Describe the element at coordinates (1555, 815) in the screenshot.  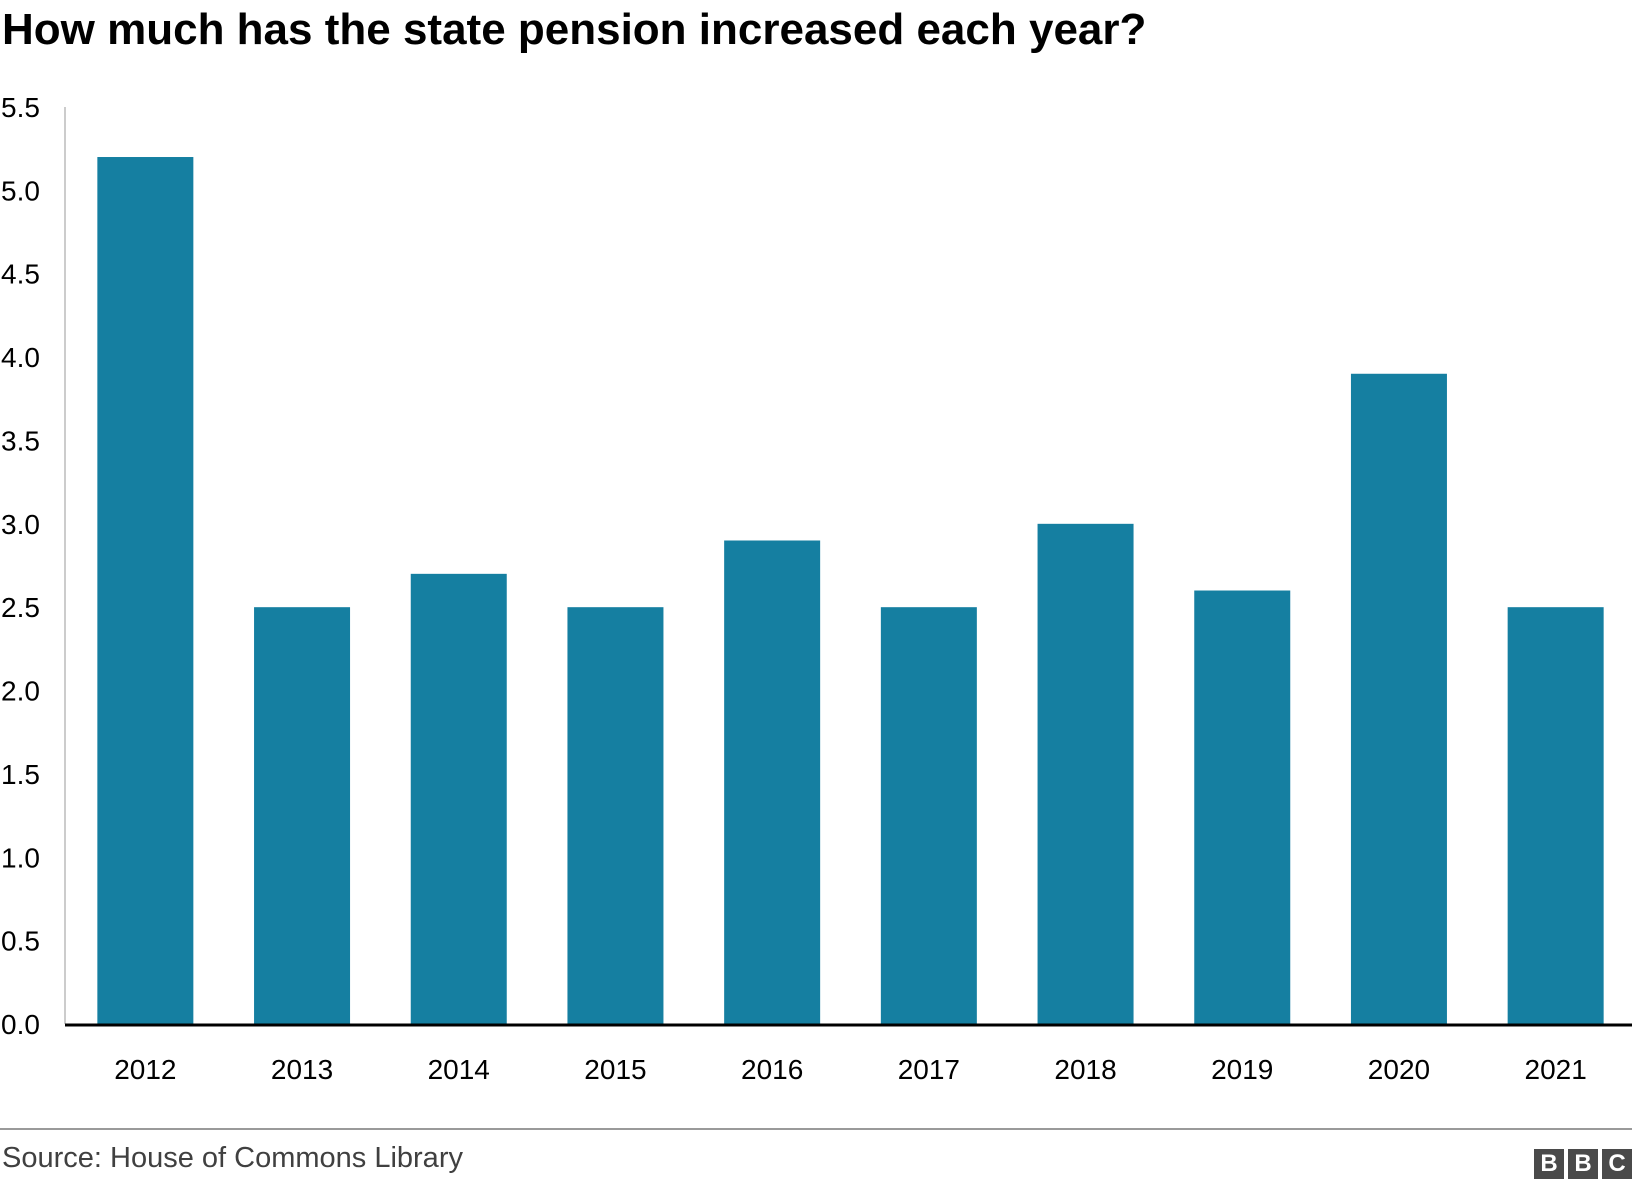
I see `bar-2021` at that location.